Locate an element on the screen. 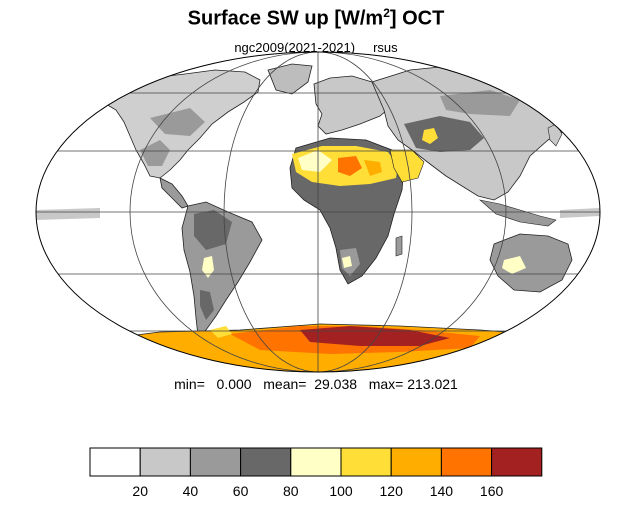  asia-bright-patch is located at coordinates (430, 136).